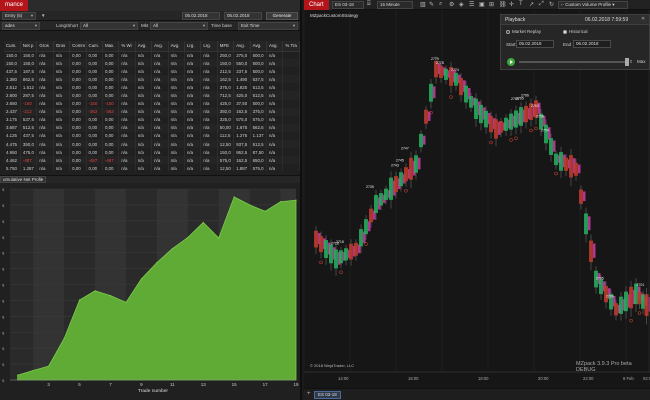  What do you see at coordinates (631, 61) in the screenshot?
I see `speed-stepper-icon: ⇕` at bounding box center [631, 61].